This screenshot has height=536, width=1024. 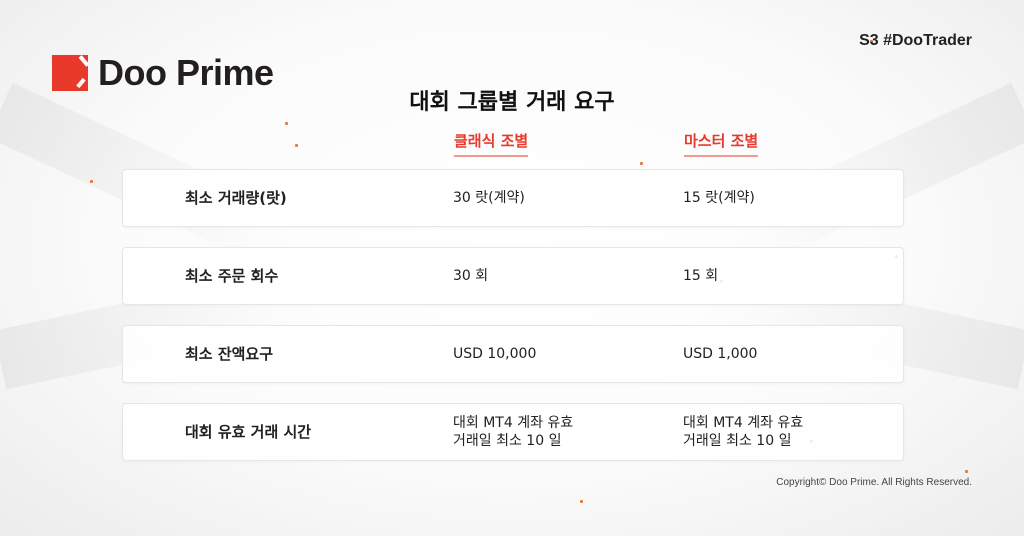 I want to click on classic-value: 30 랏(계약), so click(x=489, y=198).